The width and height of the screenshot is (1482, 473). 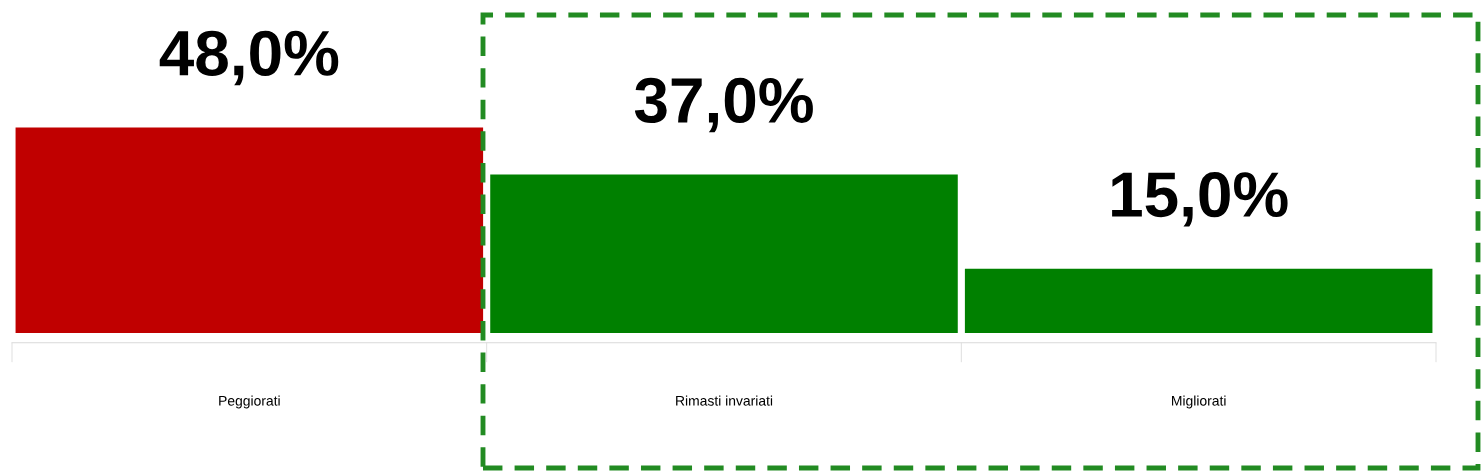 What do you see at coordinates (249, 402) in the screenshot?
I see `x-tick-label: Peggiorati` at bounding box center [249, 402].